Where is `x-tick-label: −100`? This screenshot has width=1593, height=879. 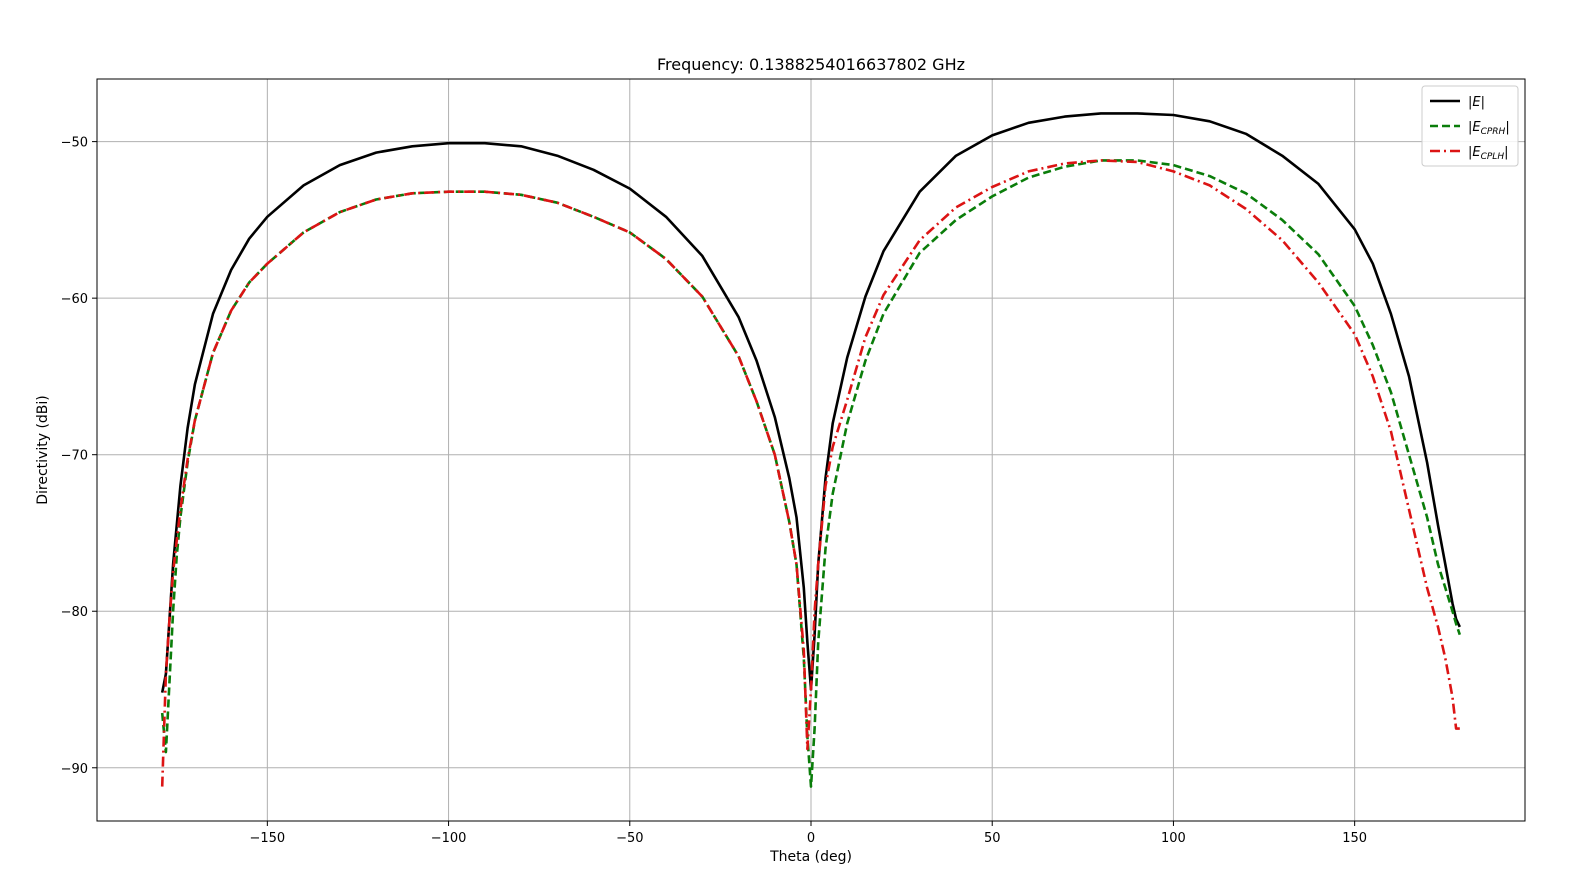
x-tick-label: −100 is located at coordinates (449, 838).